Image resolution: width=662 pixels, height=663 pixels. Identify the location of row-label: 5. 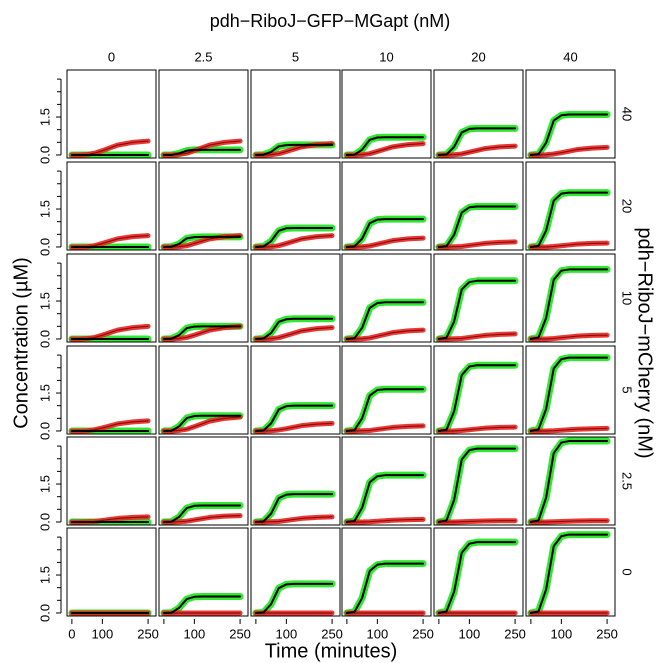
(627, 389).